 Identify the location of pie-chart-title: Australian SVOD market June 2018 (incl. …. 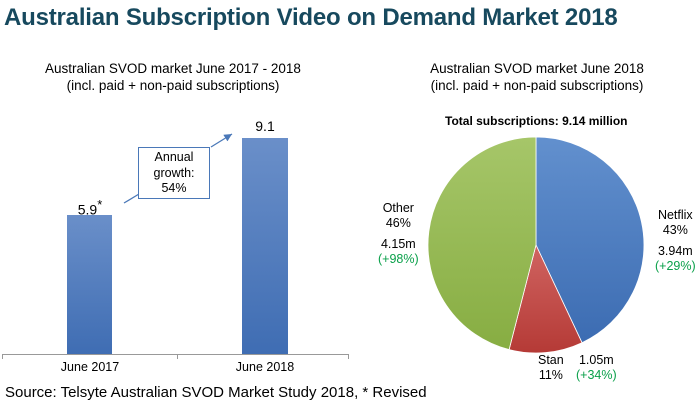
(537, 77).